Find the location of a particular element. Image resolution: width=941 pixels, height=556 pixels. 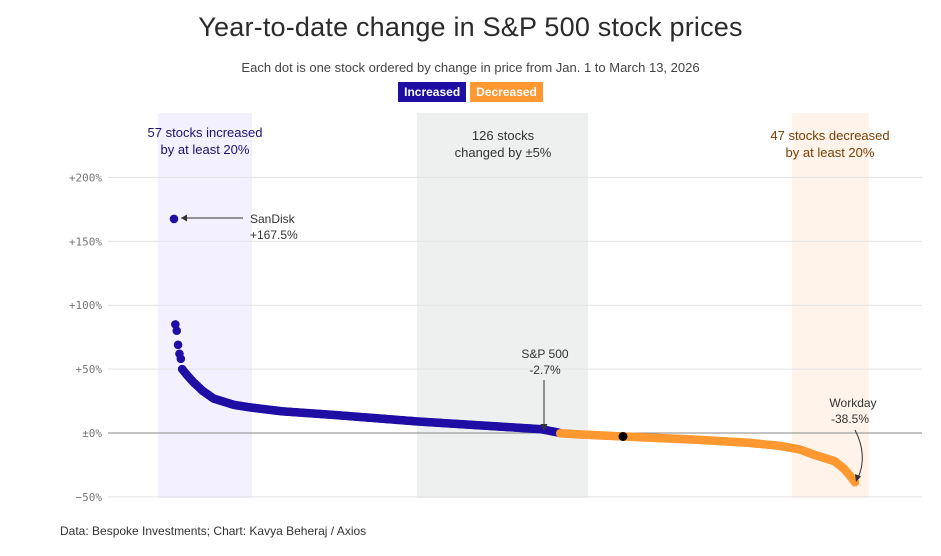

y-tick-label: −50% is located at coordinates (89, 497).